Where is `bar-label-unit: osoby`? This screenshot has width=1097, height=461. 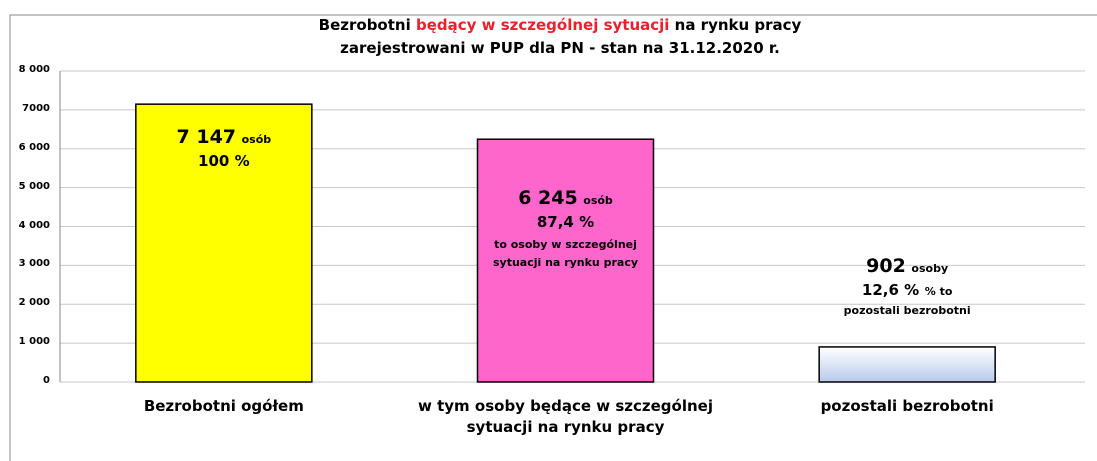 bar-label-unit: osoby is located at coordinates (930, 268).